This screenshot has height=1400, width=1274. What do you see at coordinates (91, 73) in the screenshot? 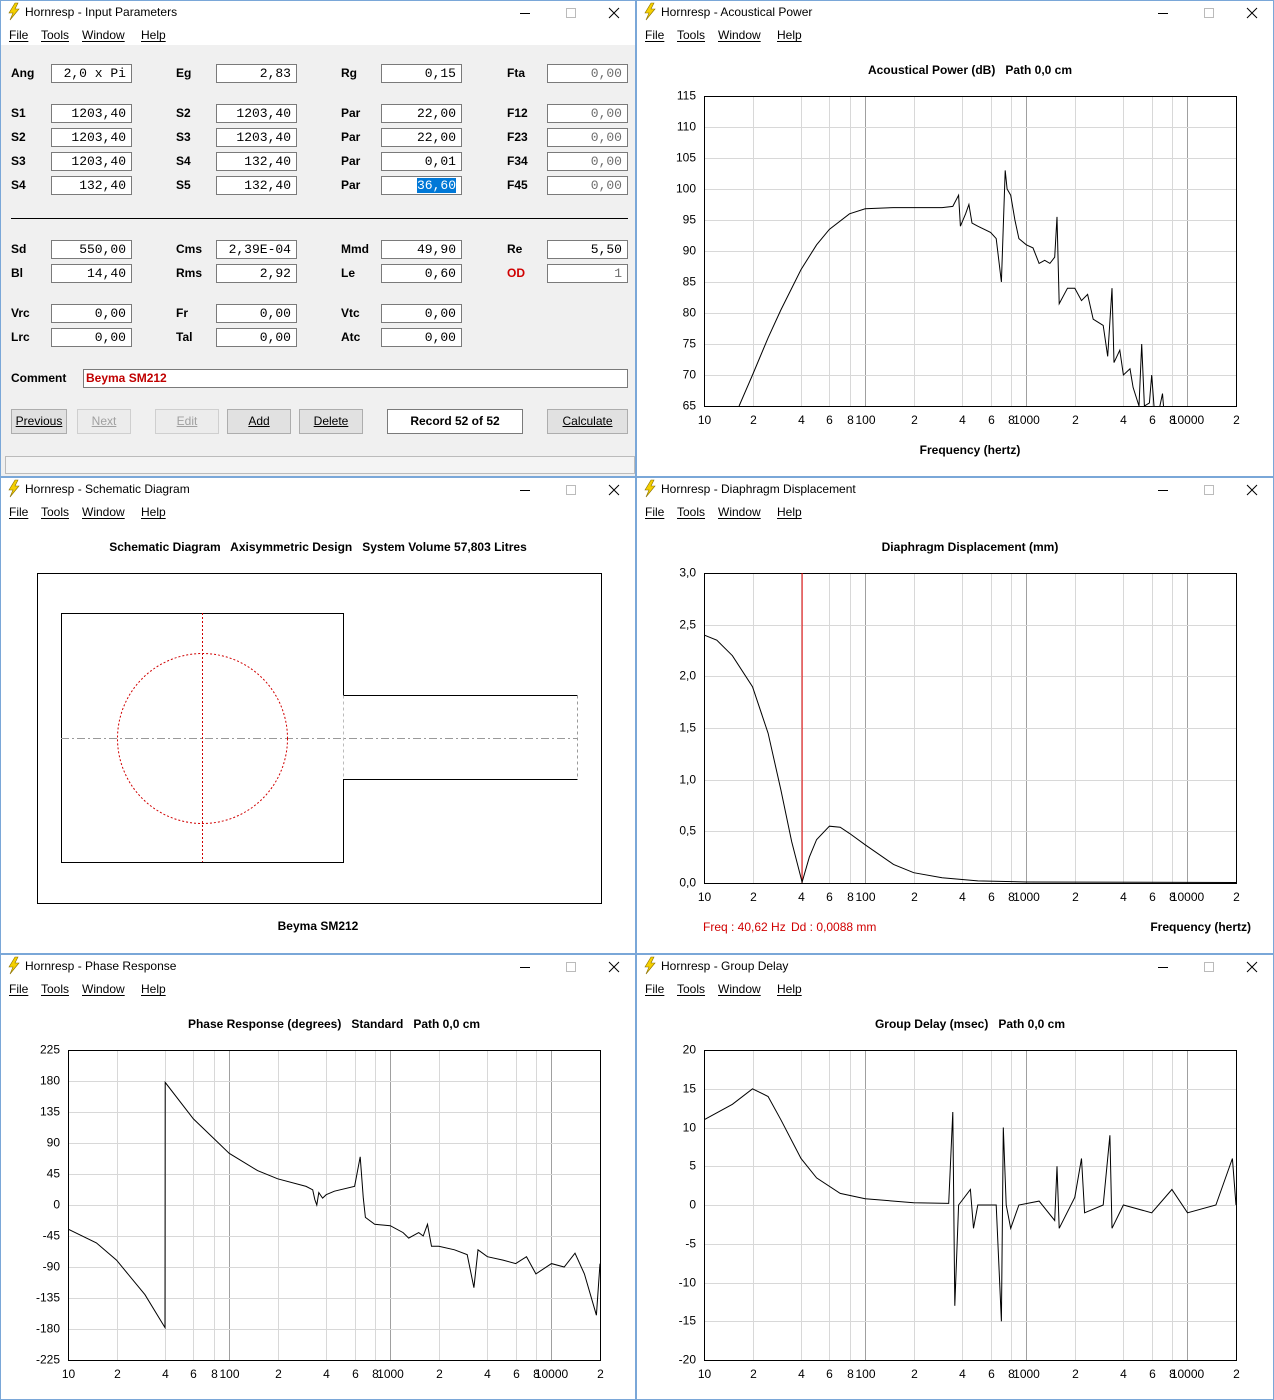
I see `text-field: 2,0 x Pi` at bounding box center [91, 73].